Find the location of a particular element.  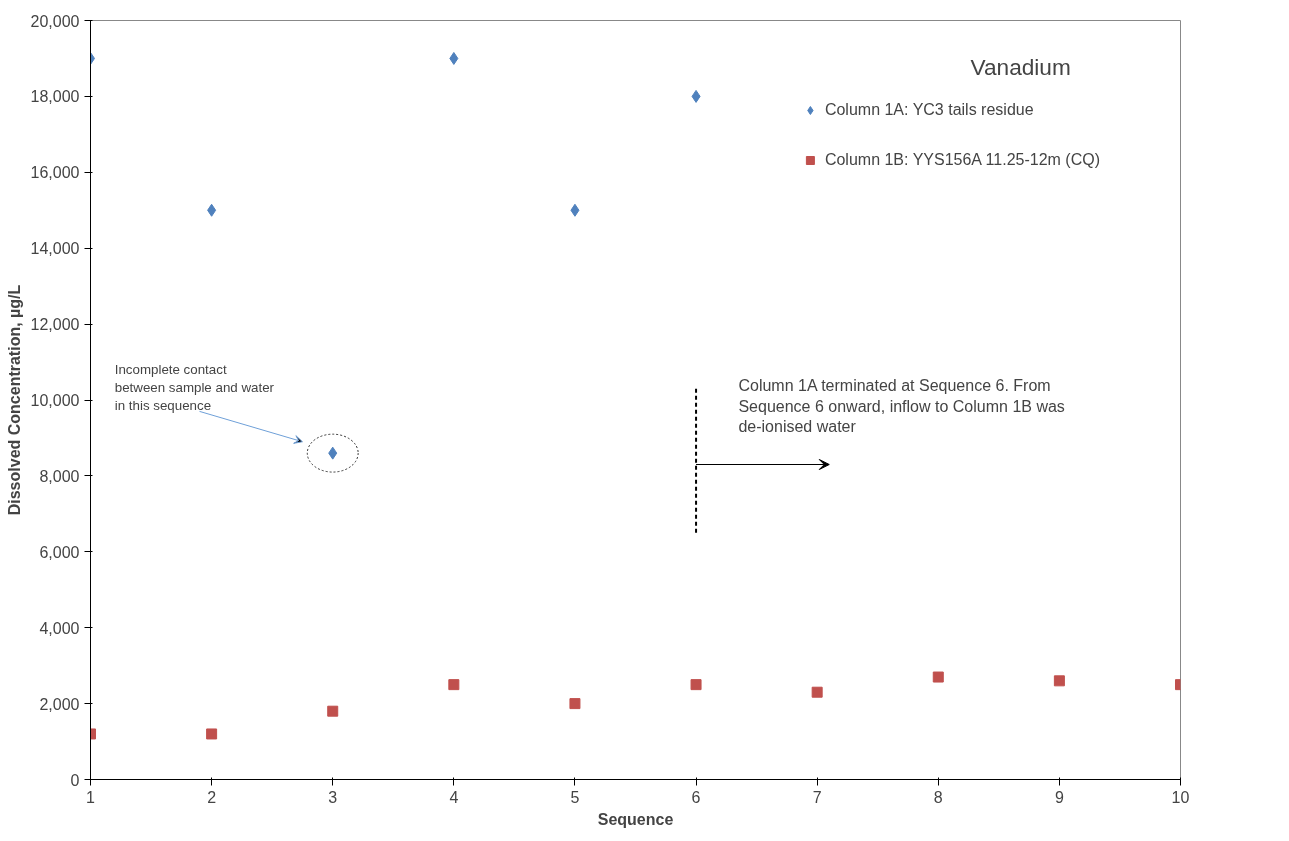

y-tick-label: 6,000 is located at coordinates (59, 552).